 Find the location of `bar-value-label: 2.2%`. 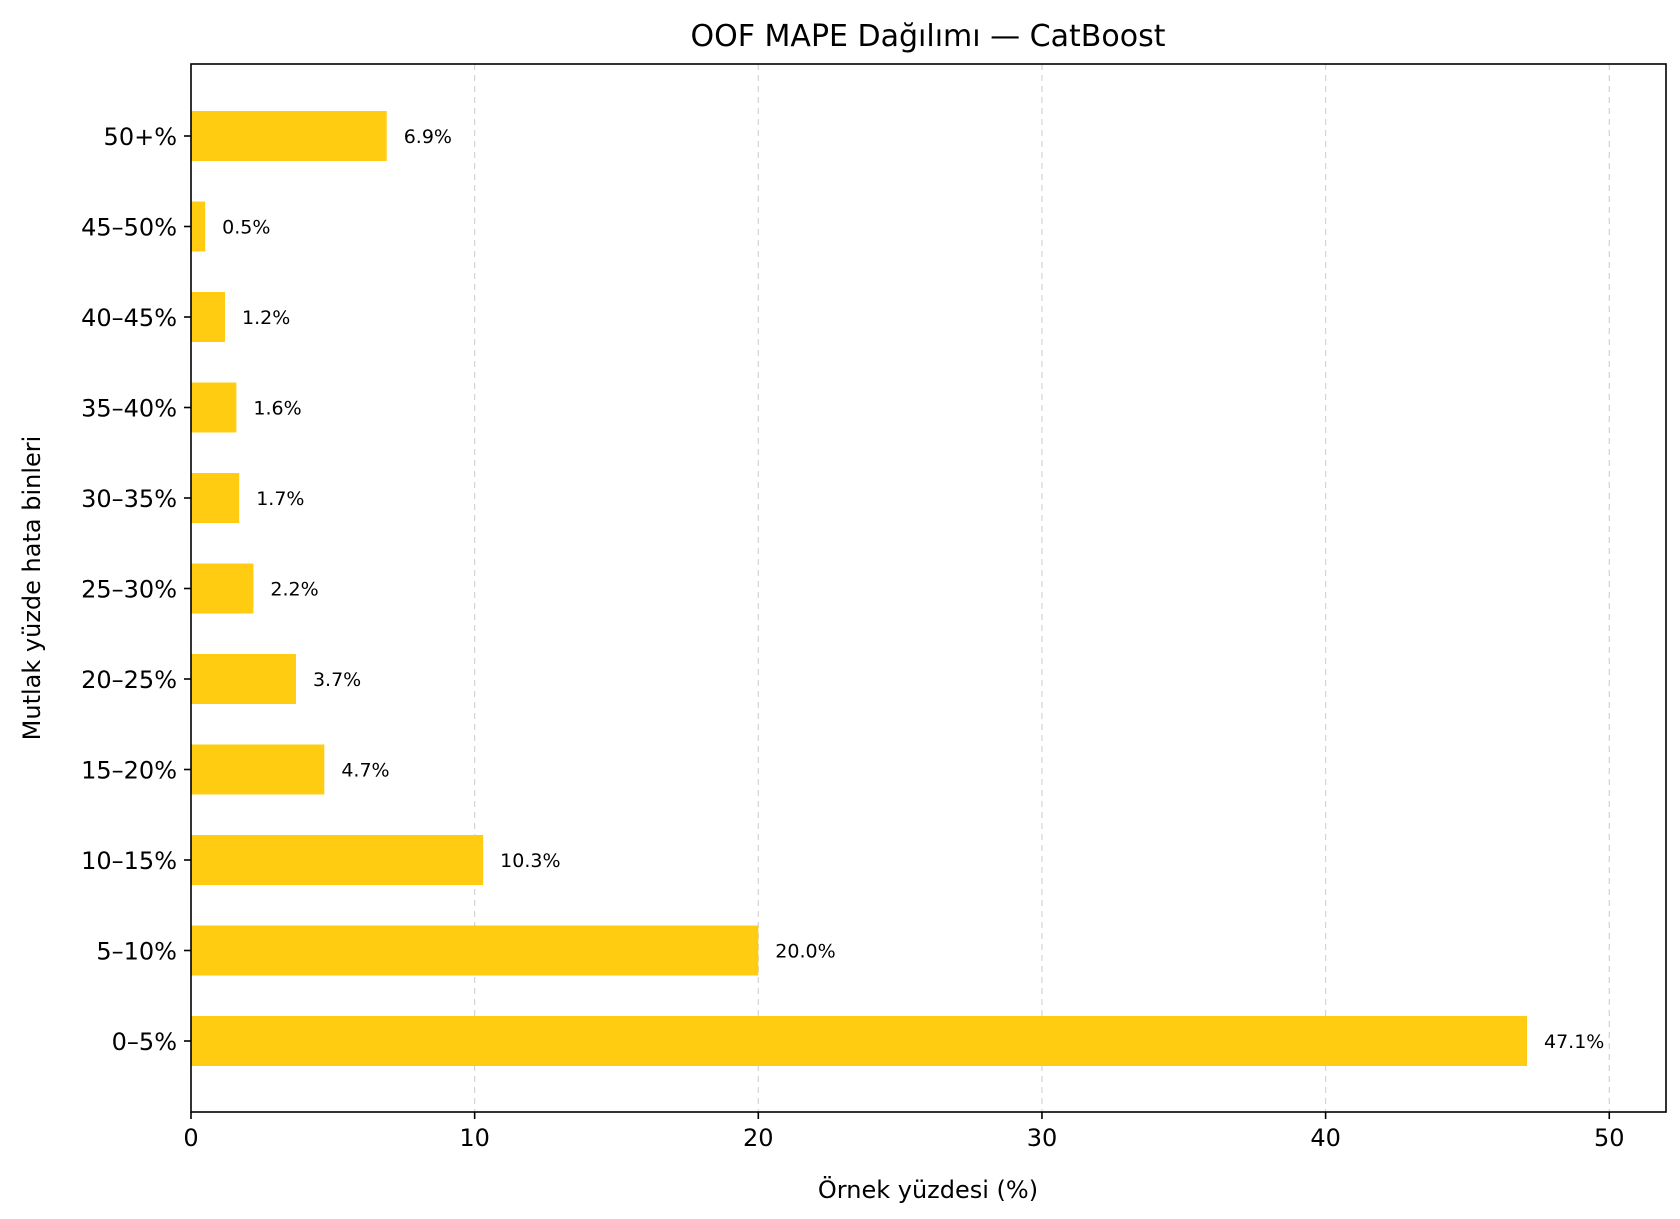

bar-value-label: 2.2% is located at coordinates (294, 590).